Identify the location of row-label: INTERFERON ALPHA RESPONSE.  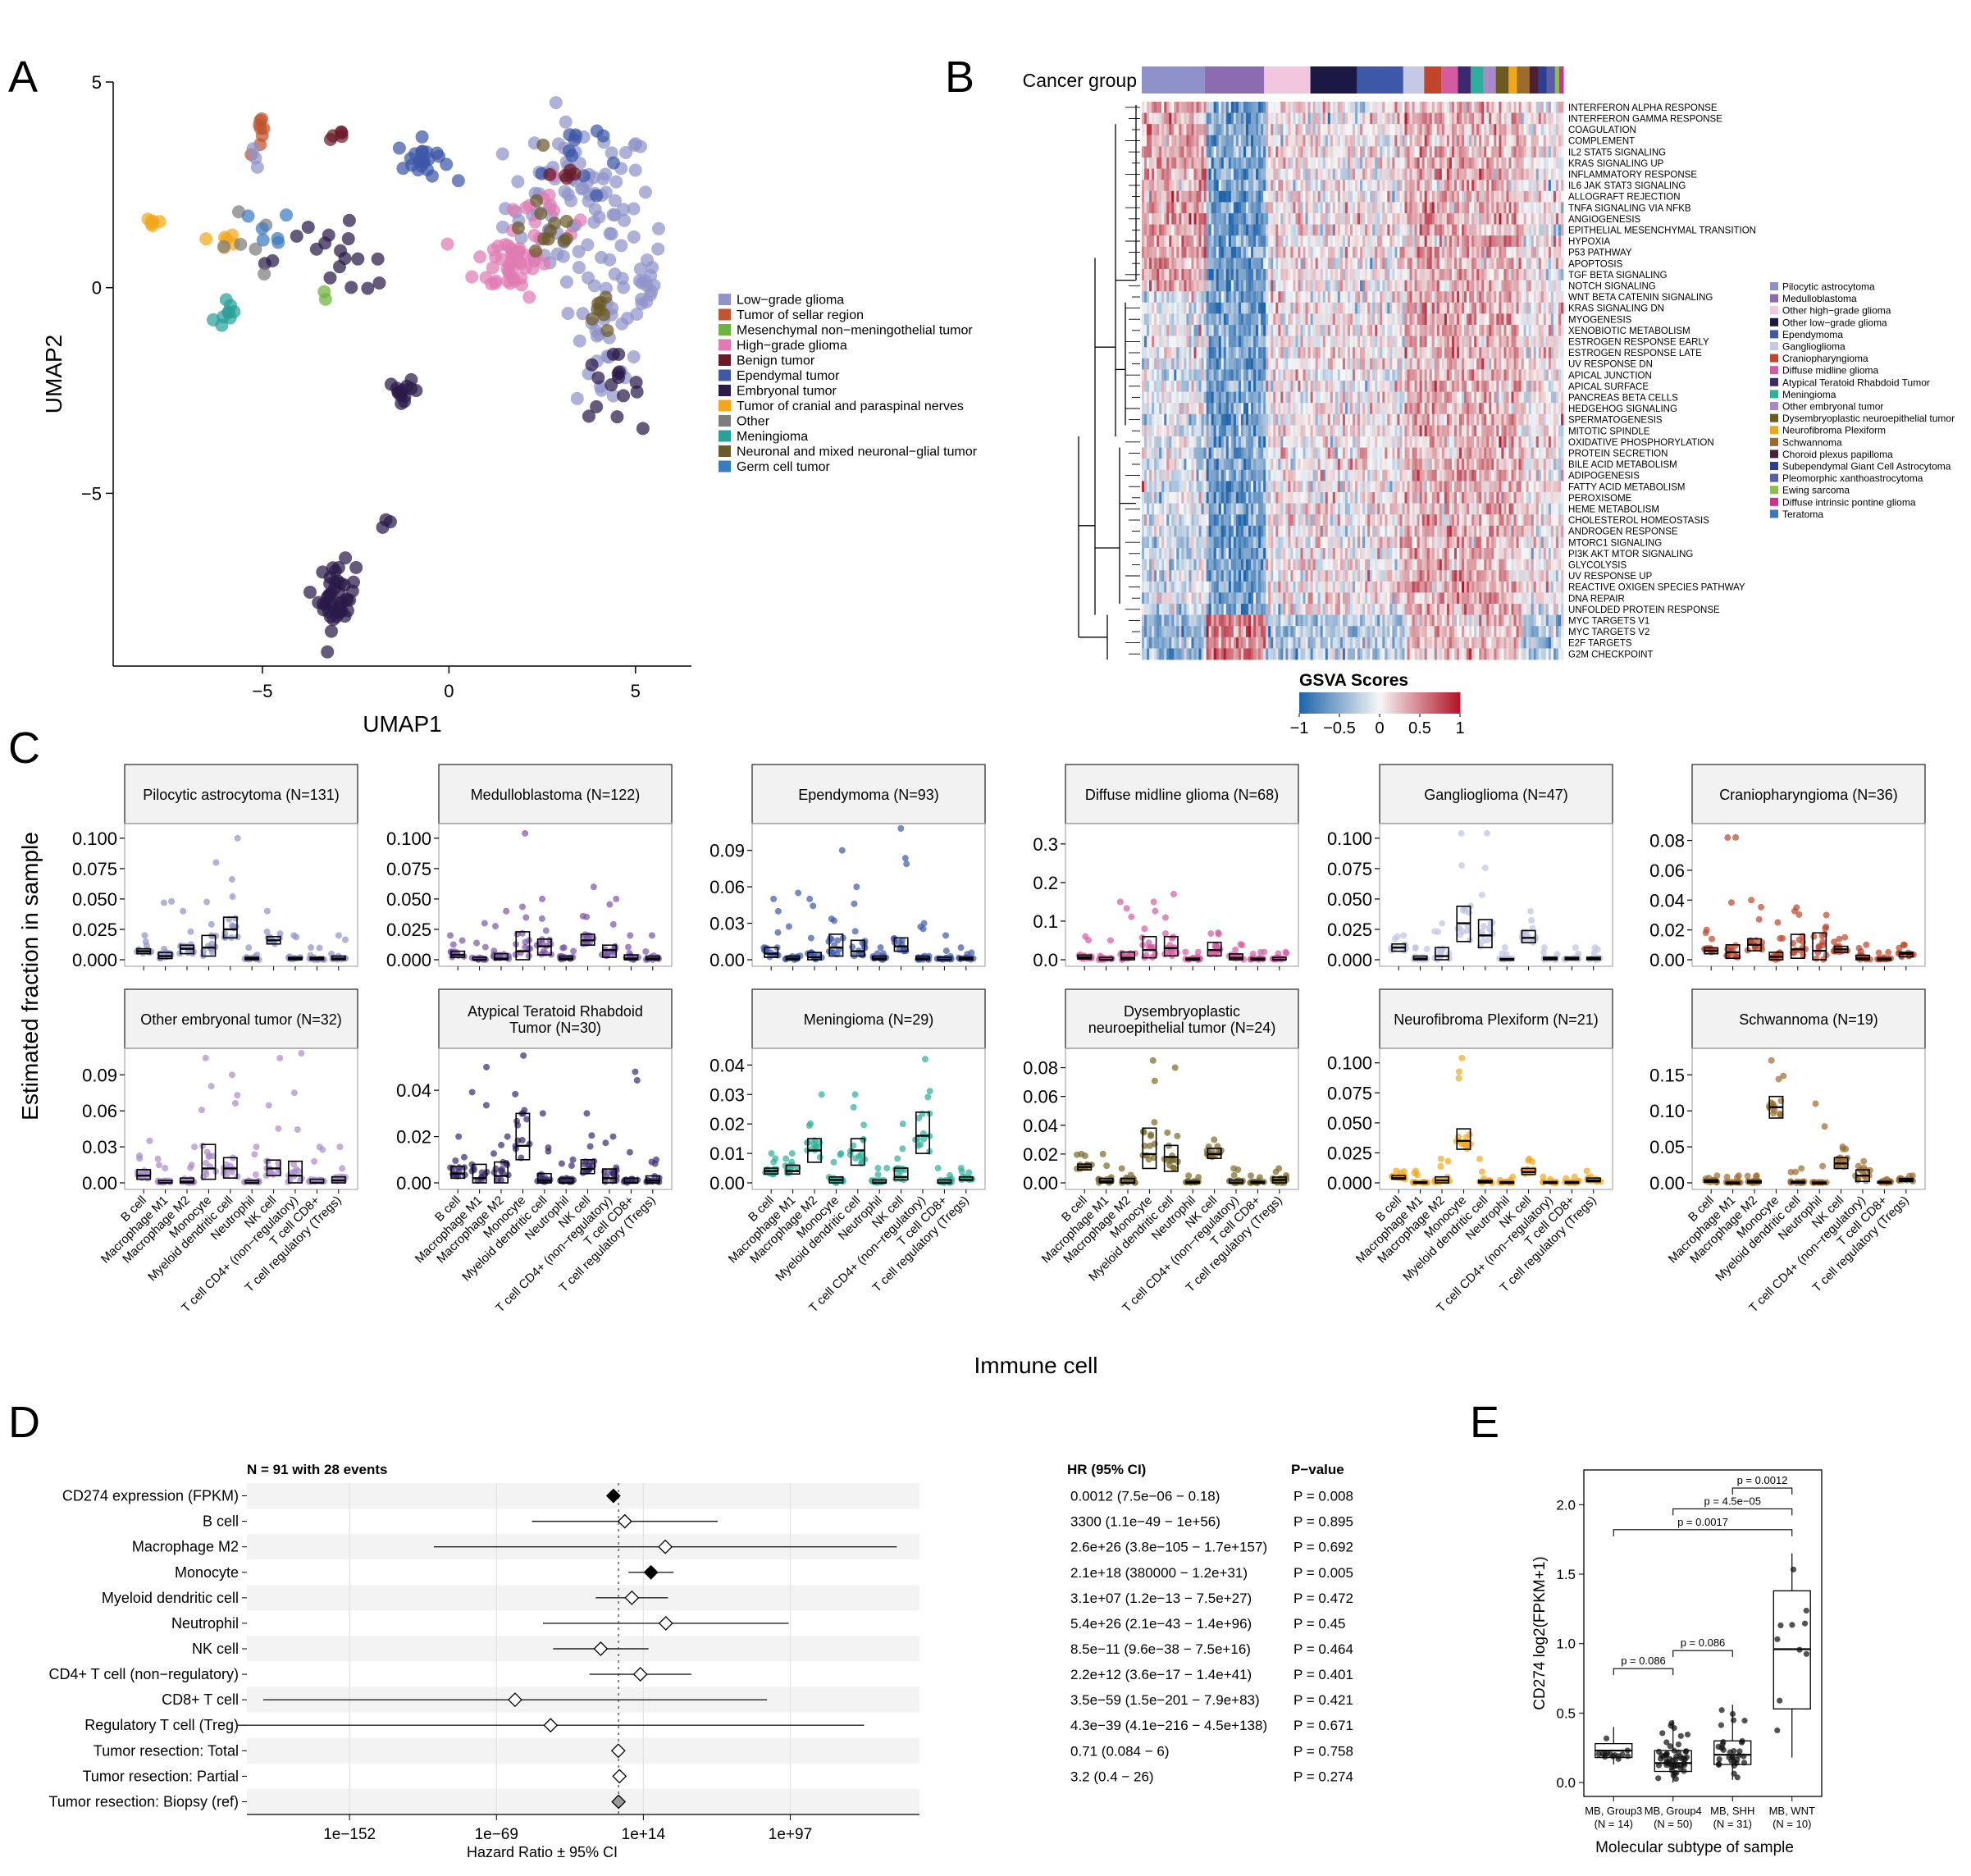
(1643, 108).